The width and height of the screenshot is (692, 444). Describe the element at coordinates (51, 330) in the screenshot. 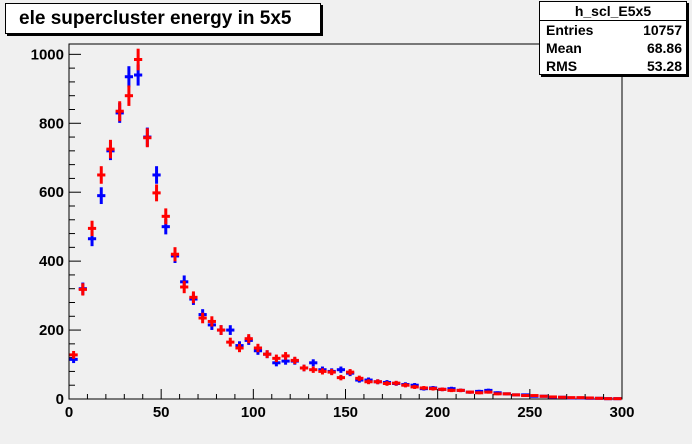

I see `y-tick-label: 200` at that location.